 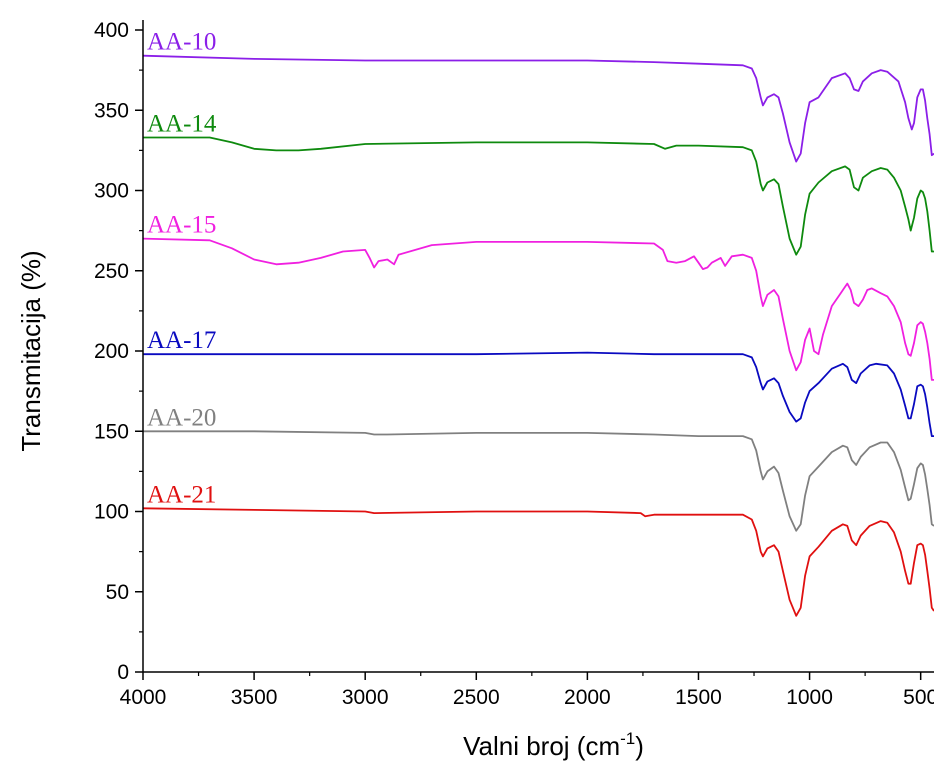 I want to click on series-label-aa-10: AA-10, so click(x=181, y=42).